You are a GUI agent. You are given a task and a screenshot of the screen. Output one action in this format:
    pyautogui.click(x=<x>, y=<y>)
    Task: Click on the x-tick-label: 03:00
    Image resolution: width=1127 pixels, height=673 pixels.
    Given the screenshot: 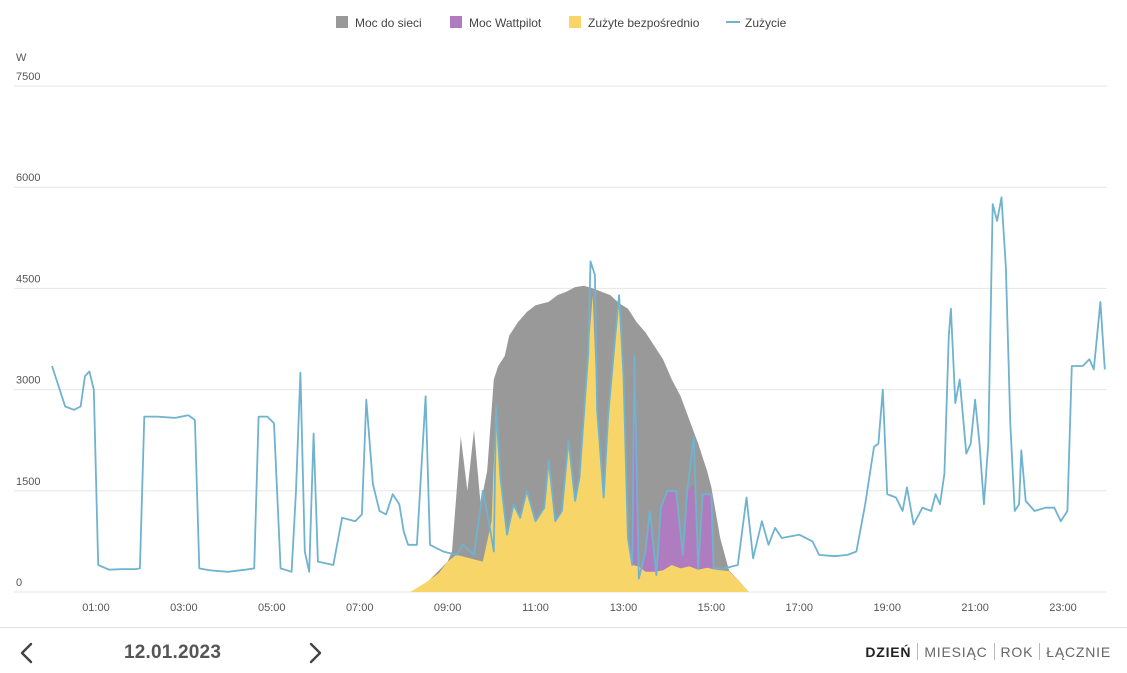 What is the action you would take?
    pyautogui.click(x=184, y=608)
    